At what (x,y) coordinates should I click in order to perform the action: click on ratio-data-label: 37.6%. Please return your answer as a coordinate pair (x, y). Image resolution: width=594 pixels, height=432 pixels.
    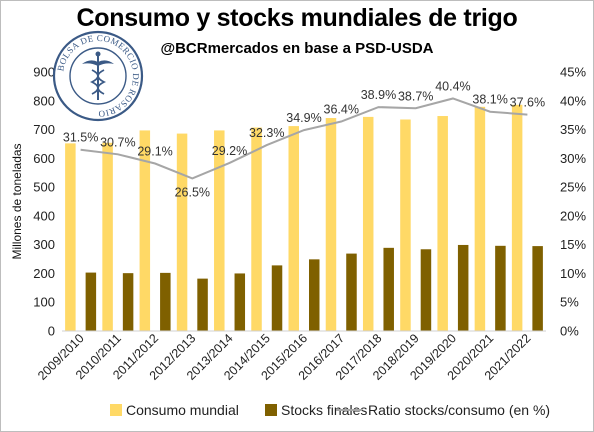
    Looking at the image, I should click on (527, 103).